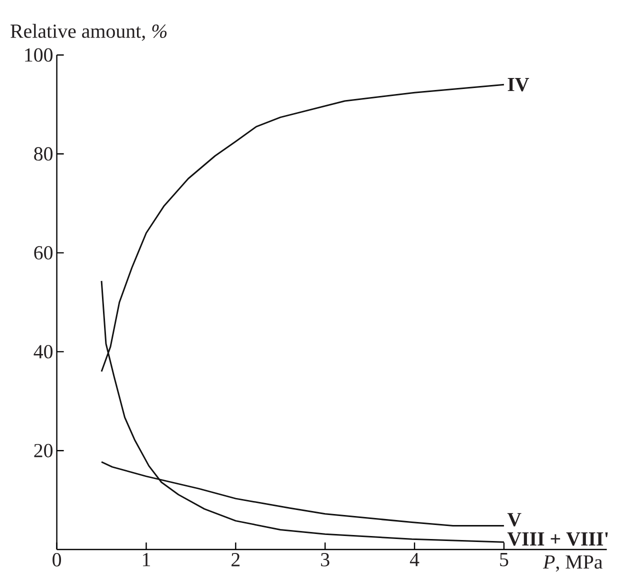  What do you see at coordinates (43, 451) in the screenshot?
I see `y-tick-label: 20` at bounding box center [43, 451].